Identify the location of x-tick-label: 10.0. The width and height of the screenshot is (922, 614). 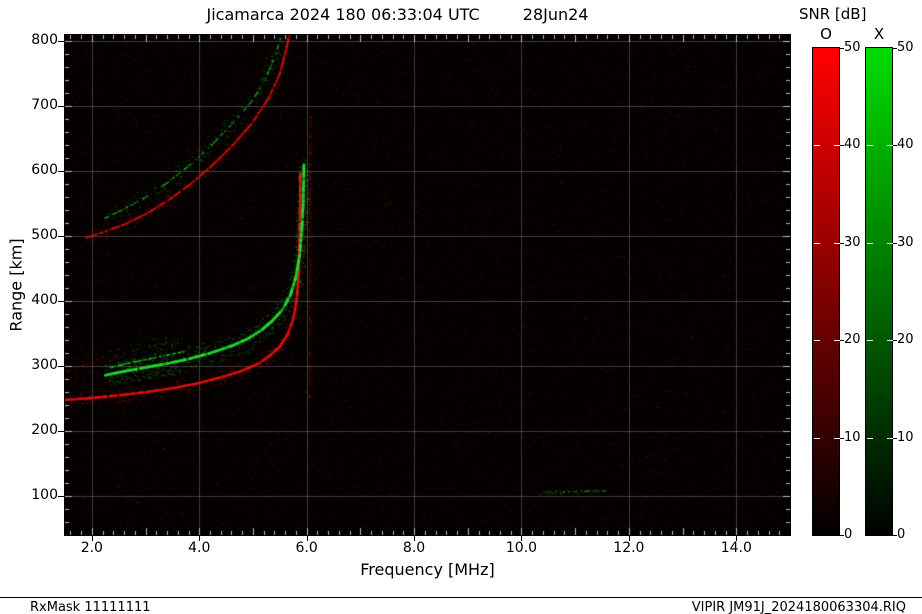
(521, 548).